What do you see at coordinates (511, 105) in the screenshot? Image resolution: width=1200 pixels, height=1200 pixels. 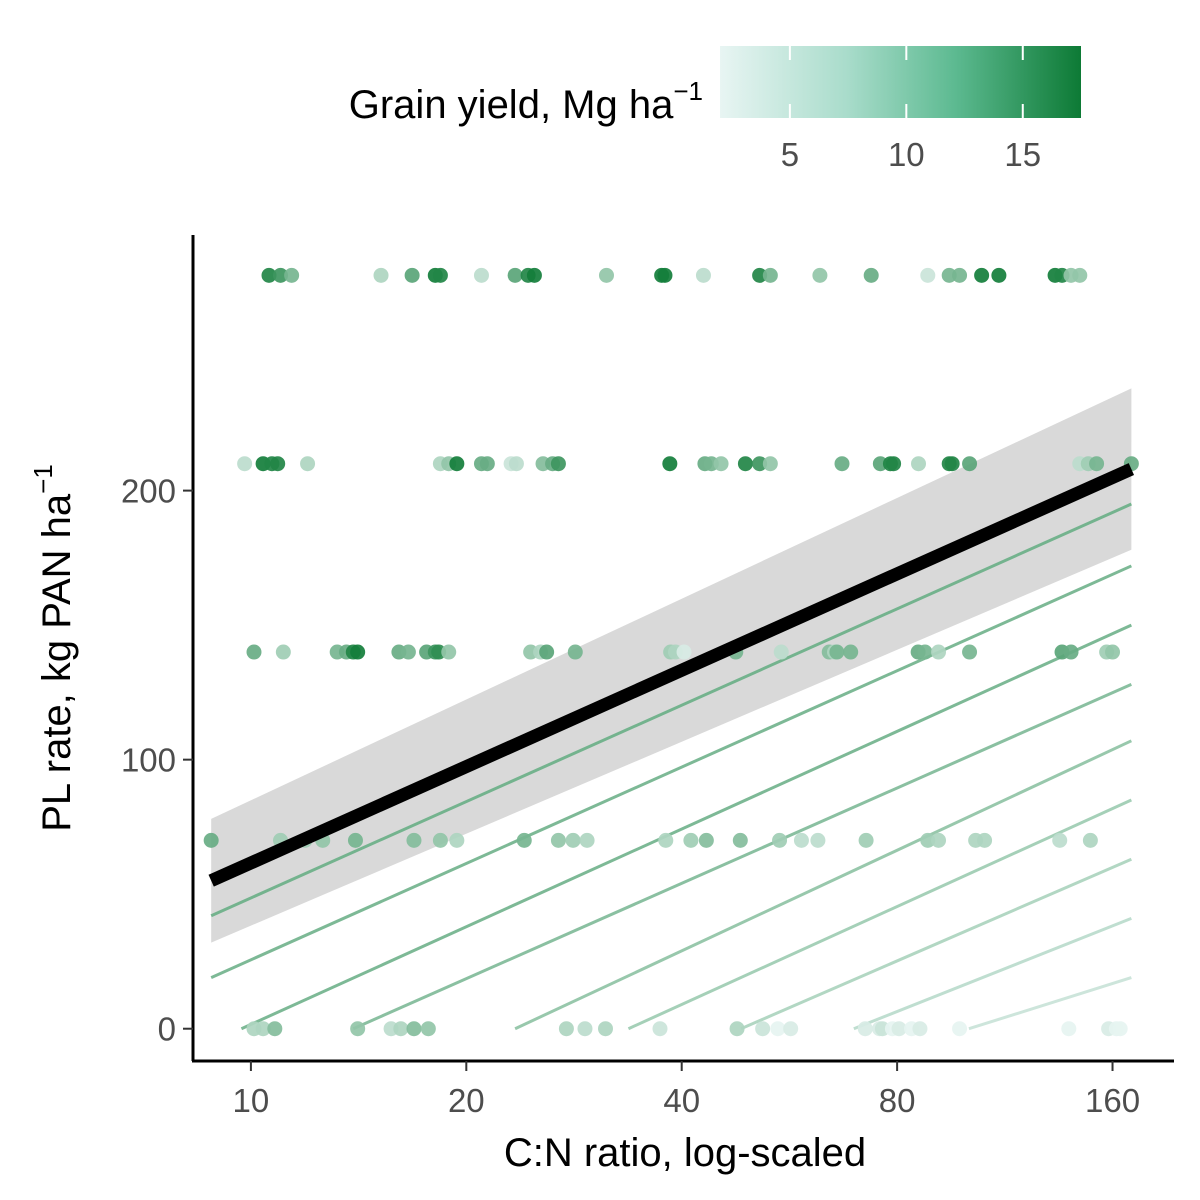 I see `legend-title-main: Grain yield, Mg ha` at bounding box center [511, 105].